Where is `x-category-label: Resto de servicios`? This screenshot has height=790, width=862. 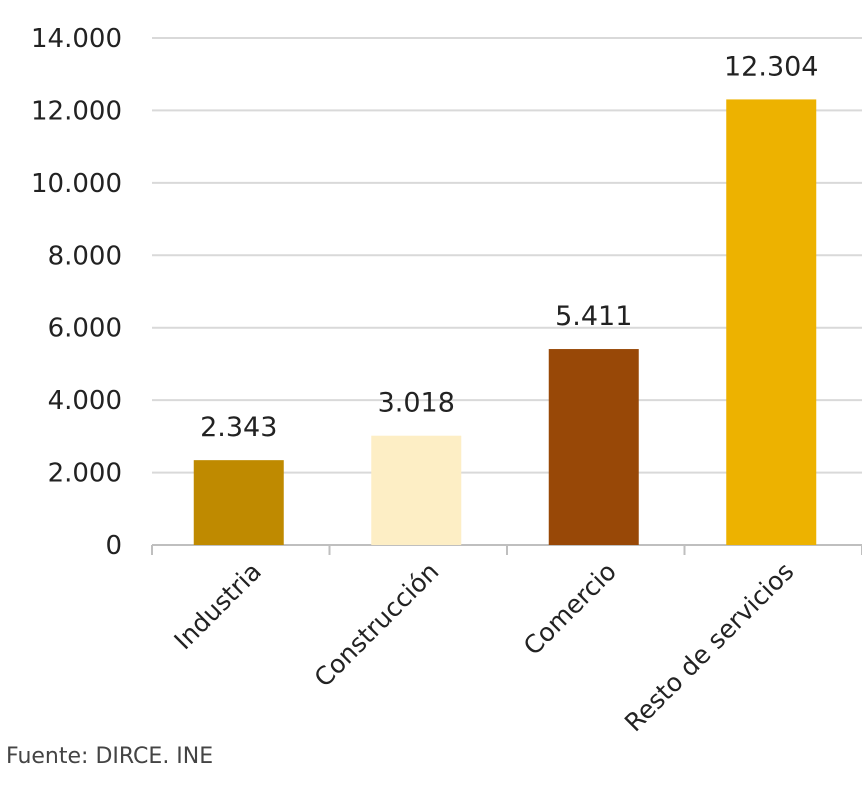
x-category-label: Resto de servicios is located at coordinates (709, 647).